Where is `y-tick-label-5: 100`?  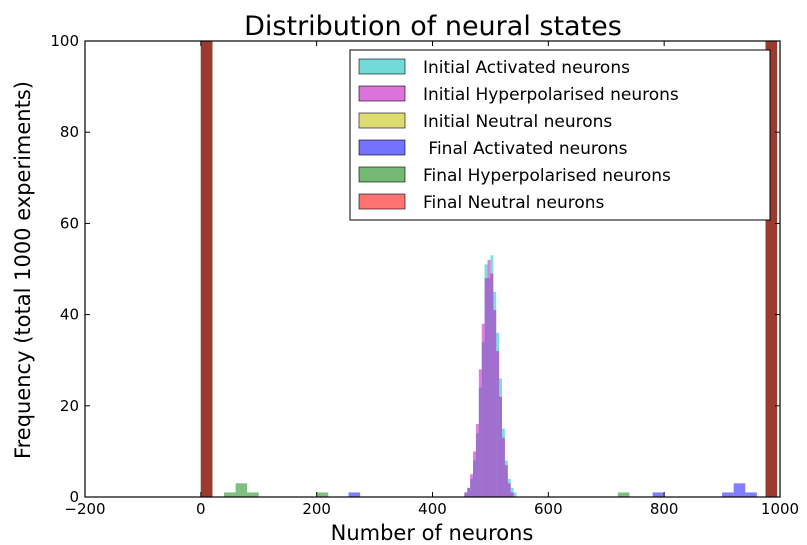 y-tick-label-5: 100 is located at coordinates (64, 41).